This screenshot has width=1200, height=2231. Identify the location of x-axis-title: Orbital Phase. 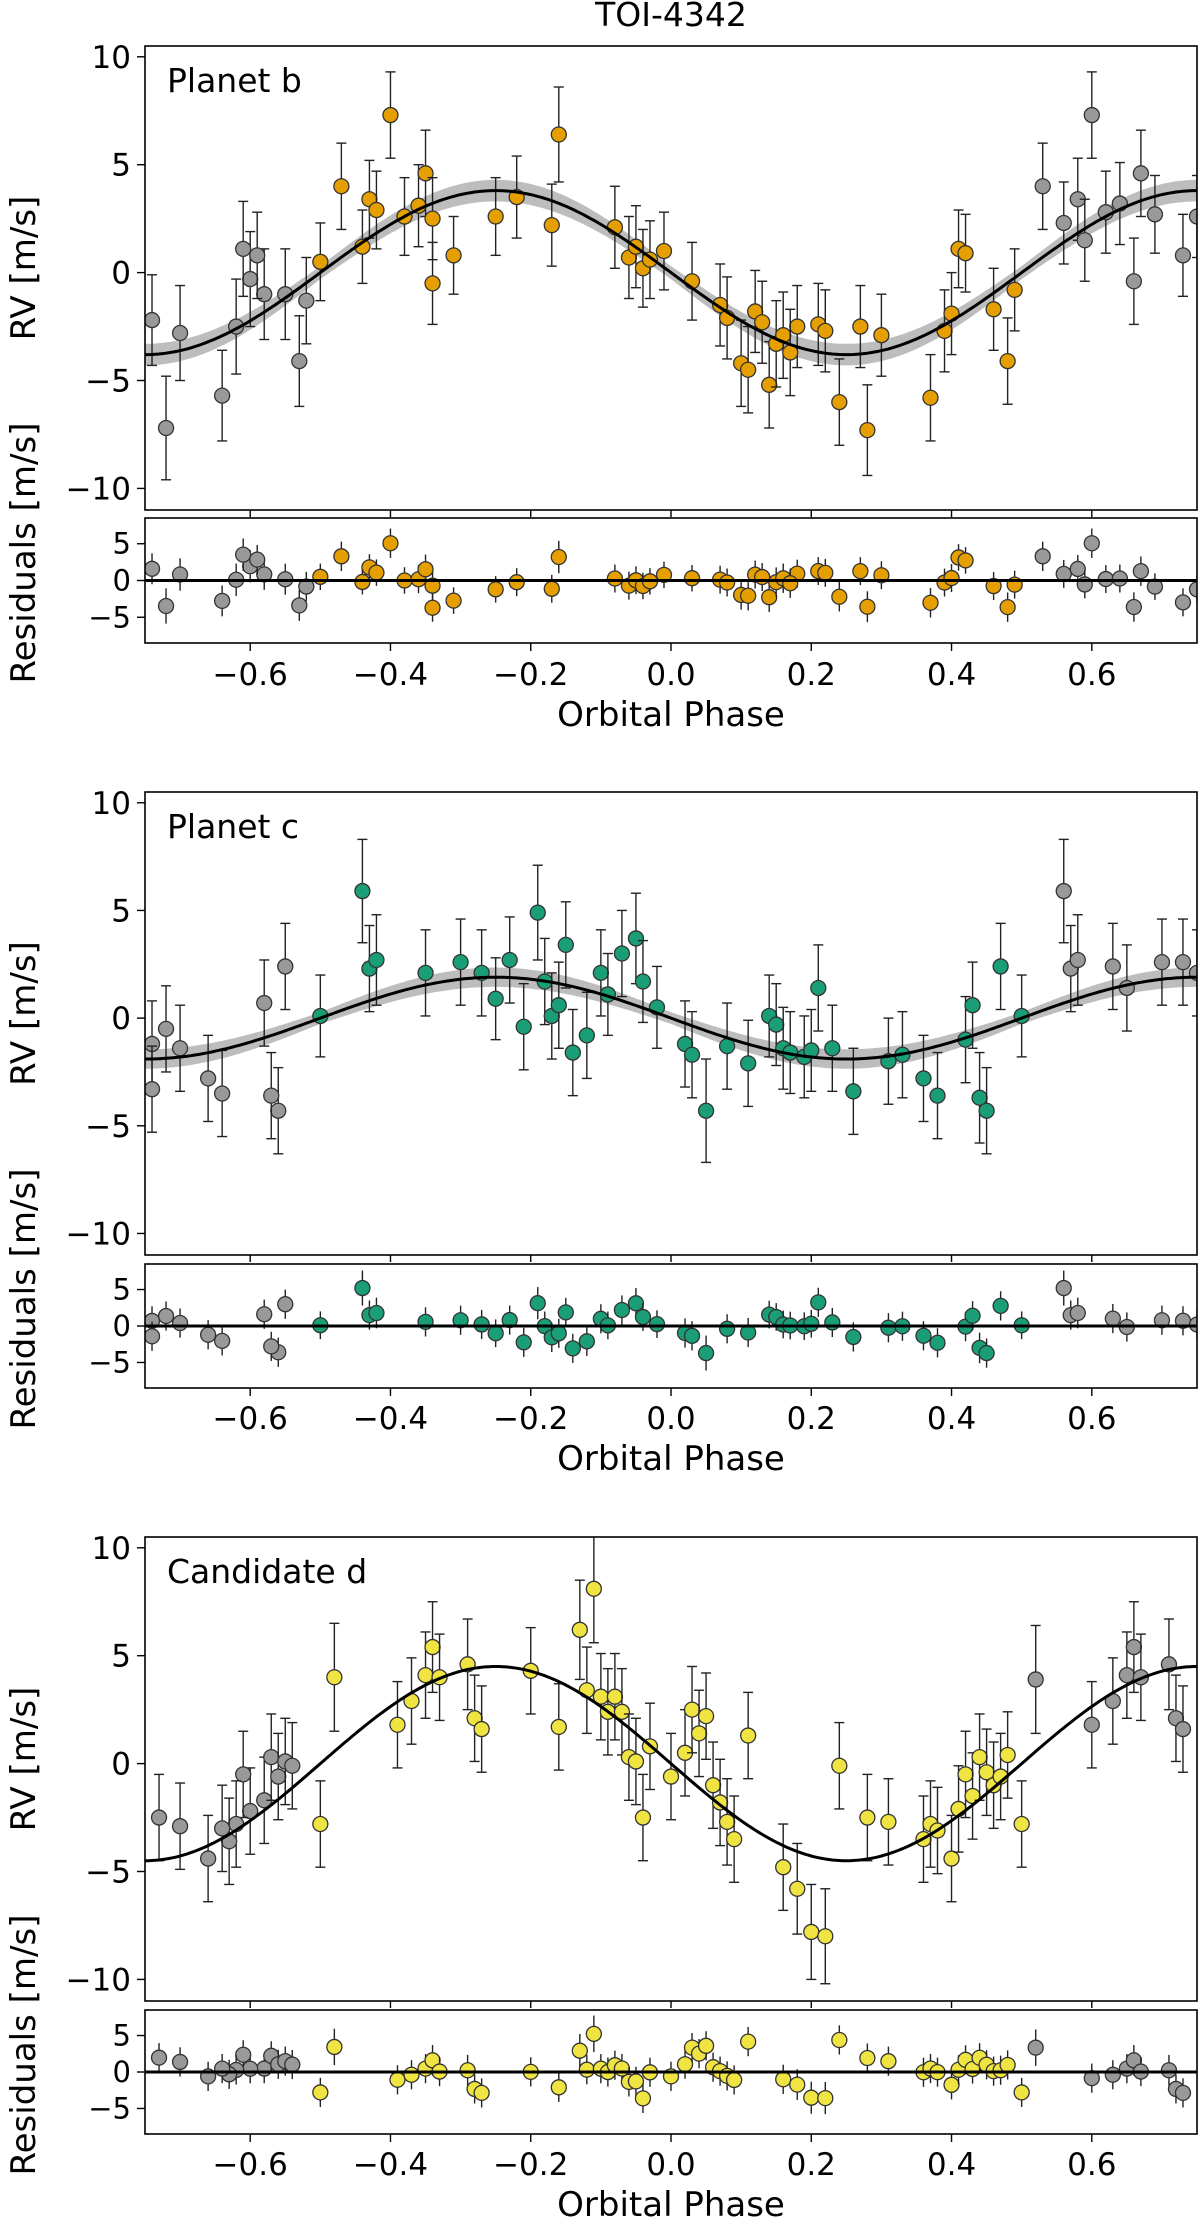
(671, 2205).